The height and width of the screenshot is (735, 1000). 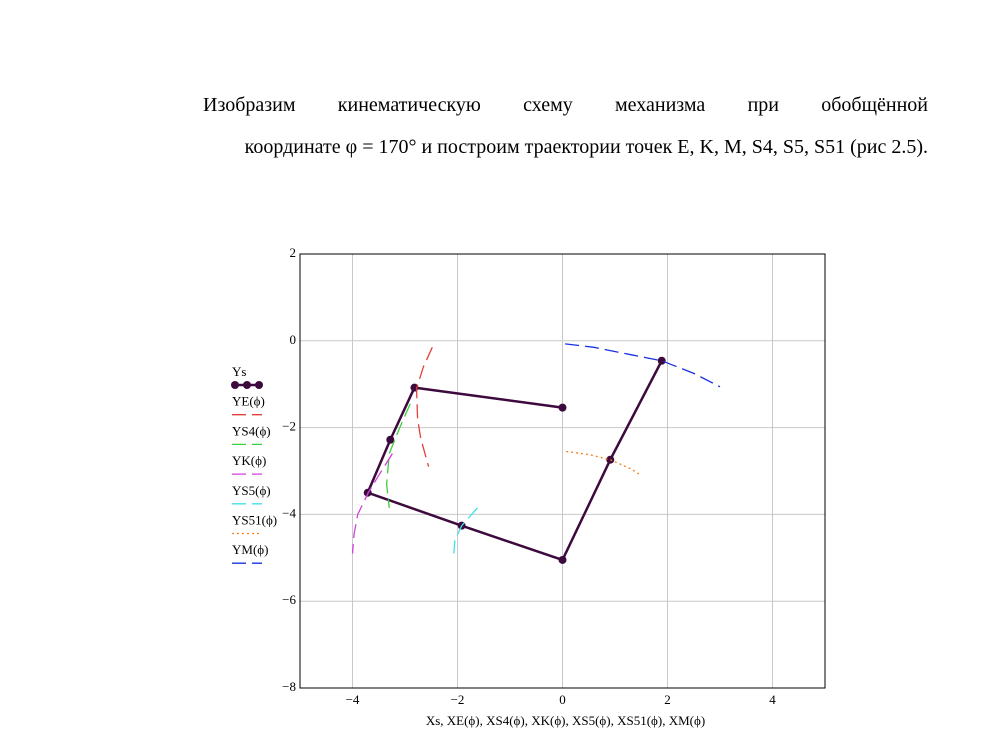 What do you see at coordinates (289, 686) in the screenshot?
I see `y-tick-label: −8` at bounding box center [289, 686].